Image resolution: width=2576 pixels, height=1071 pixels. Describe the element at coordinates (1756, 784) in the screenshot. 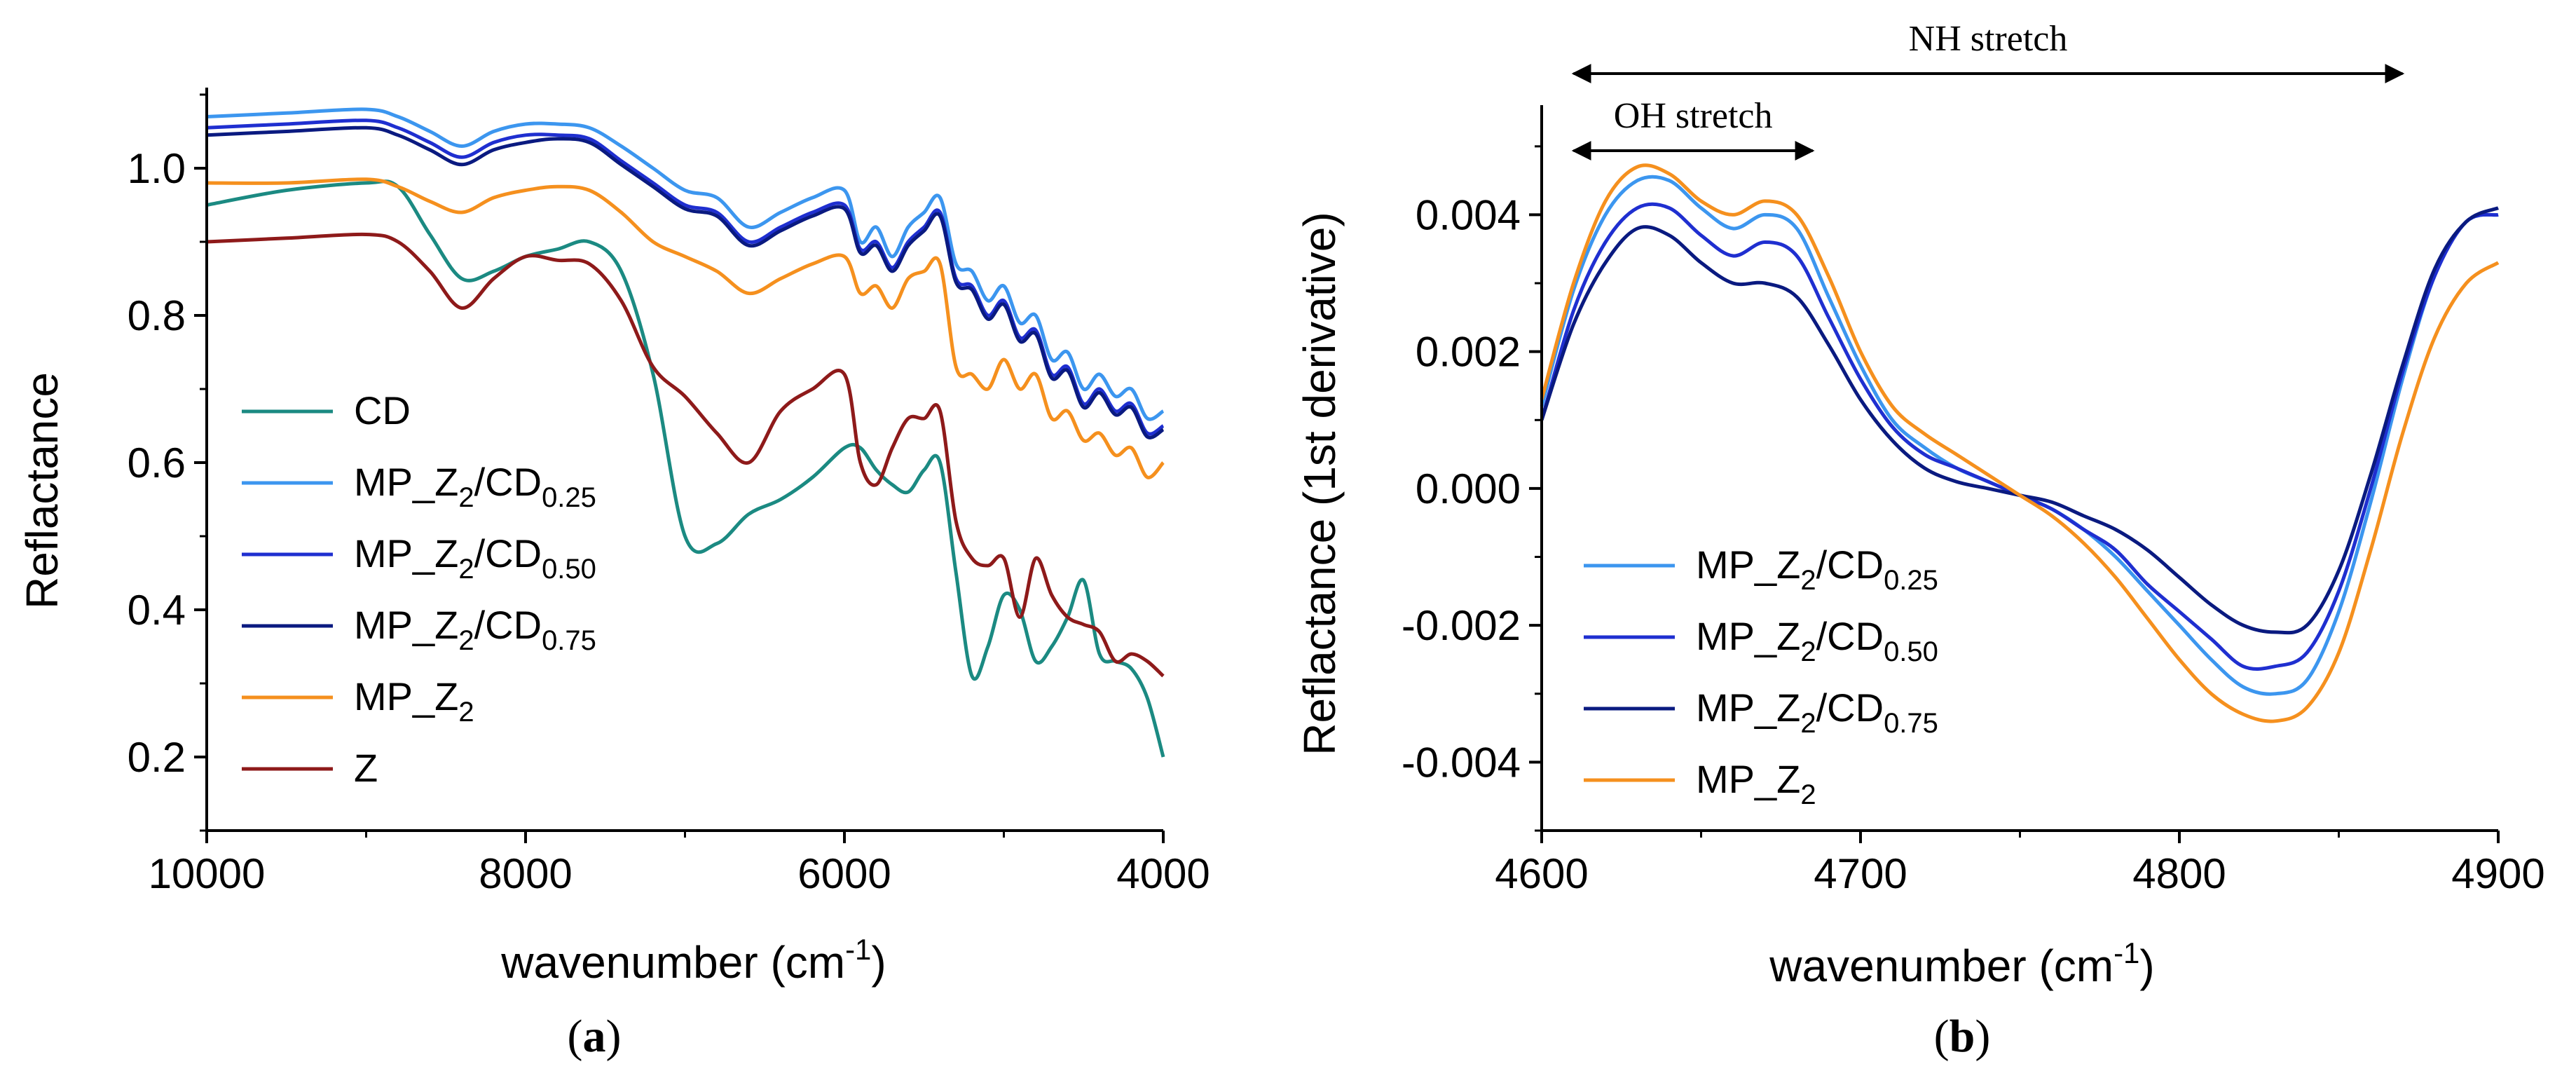

I see `b-legend-entry-3: MP_Z2` at that location.